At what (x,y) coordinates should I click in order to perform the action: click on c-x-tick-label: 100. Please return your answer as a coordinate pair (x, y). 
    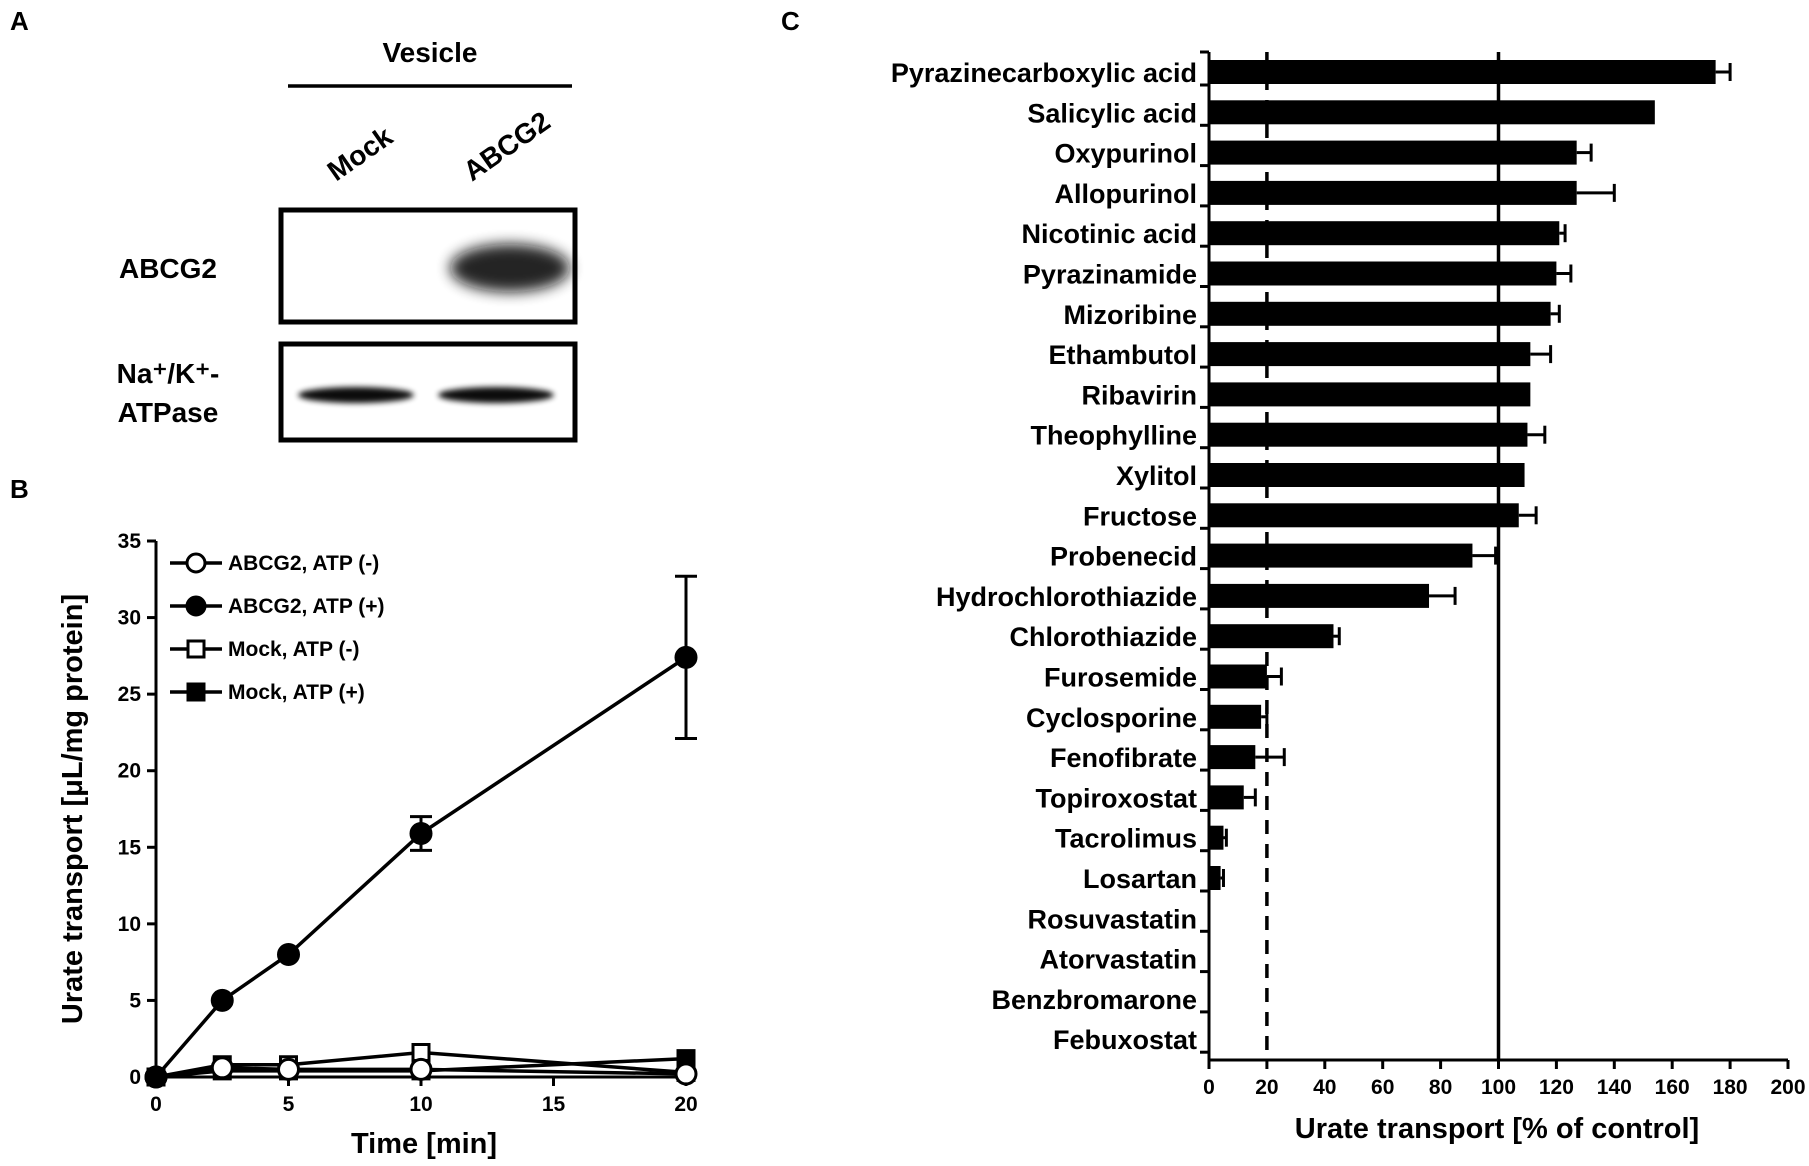
    Looking at the image, I should click on (1498, 1087).